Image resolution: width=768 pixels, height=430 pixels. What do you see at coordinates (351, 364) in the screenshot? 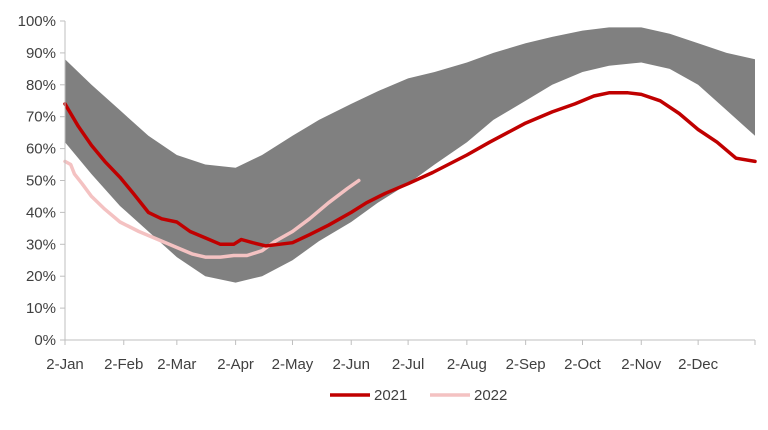
I see `x-tick-label: 2-Jun` at bounding box center [351, 364].